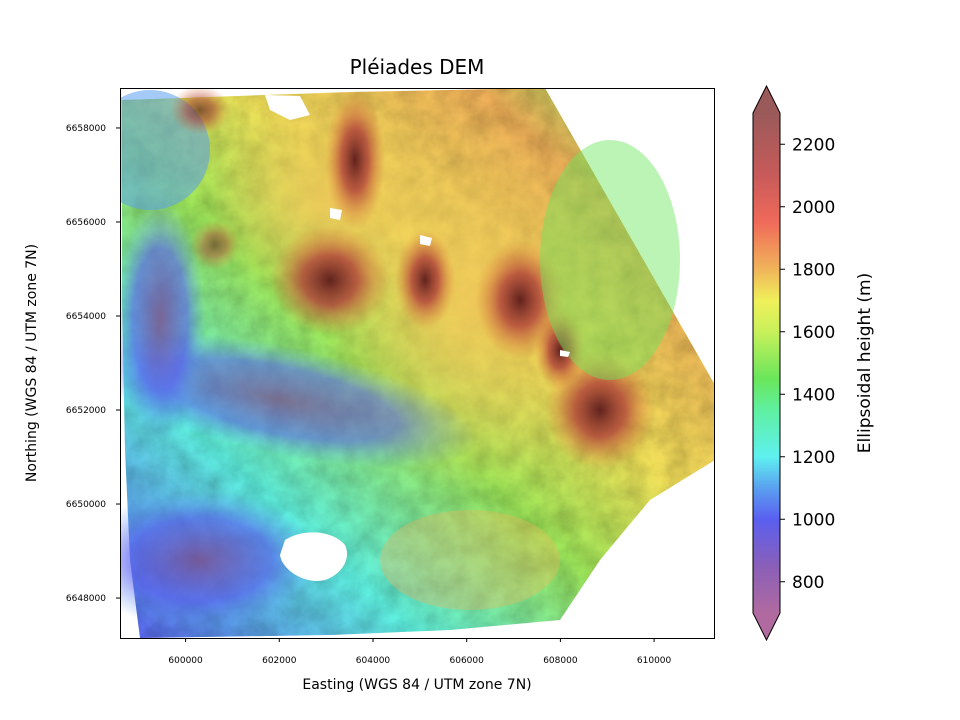  What do you see at coordinates (813, 395) in the screenshot?
I see `colorbar-tick-label: 1400` at bounding box center [813, 395].